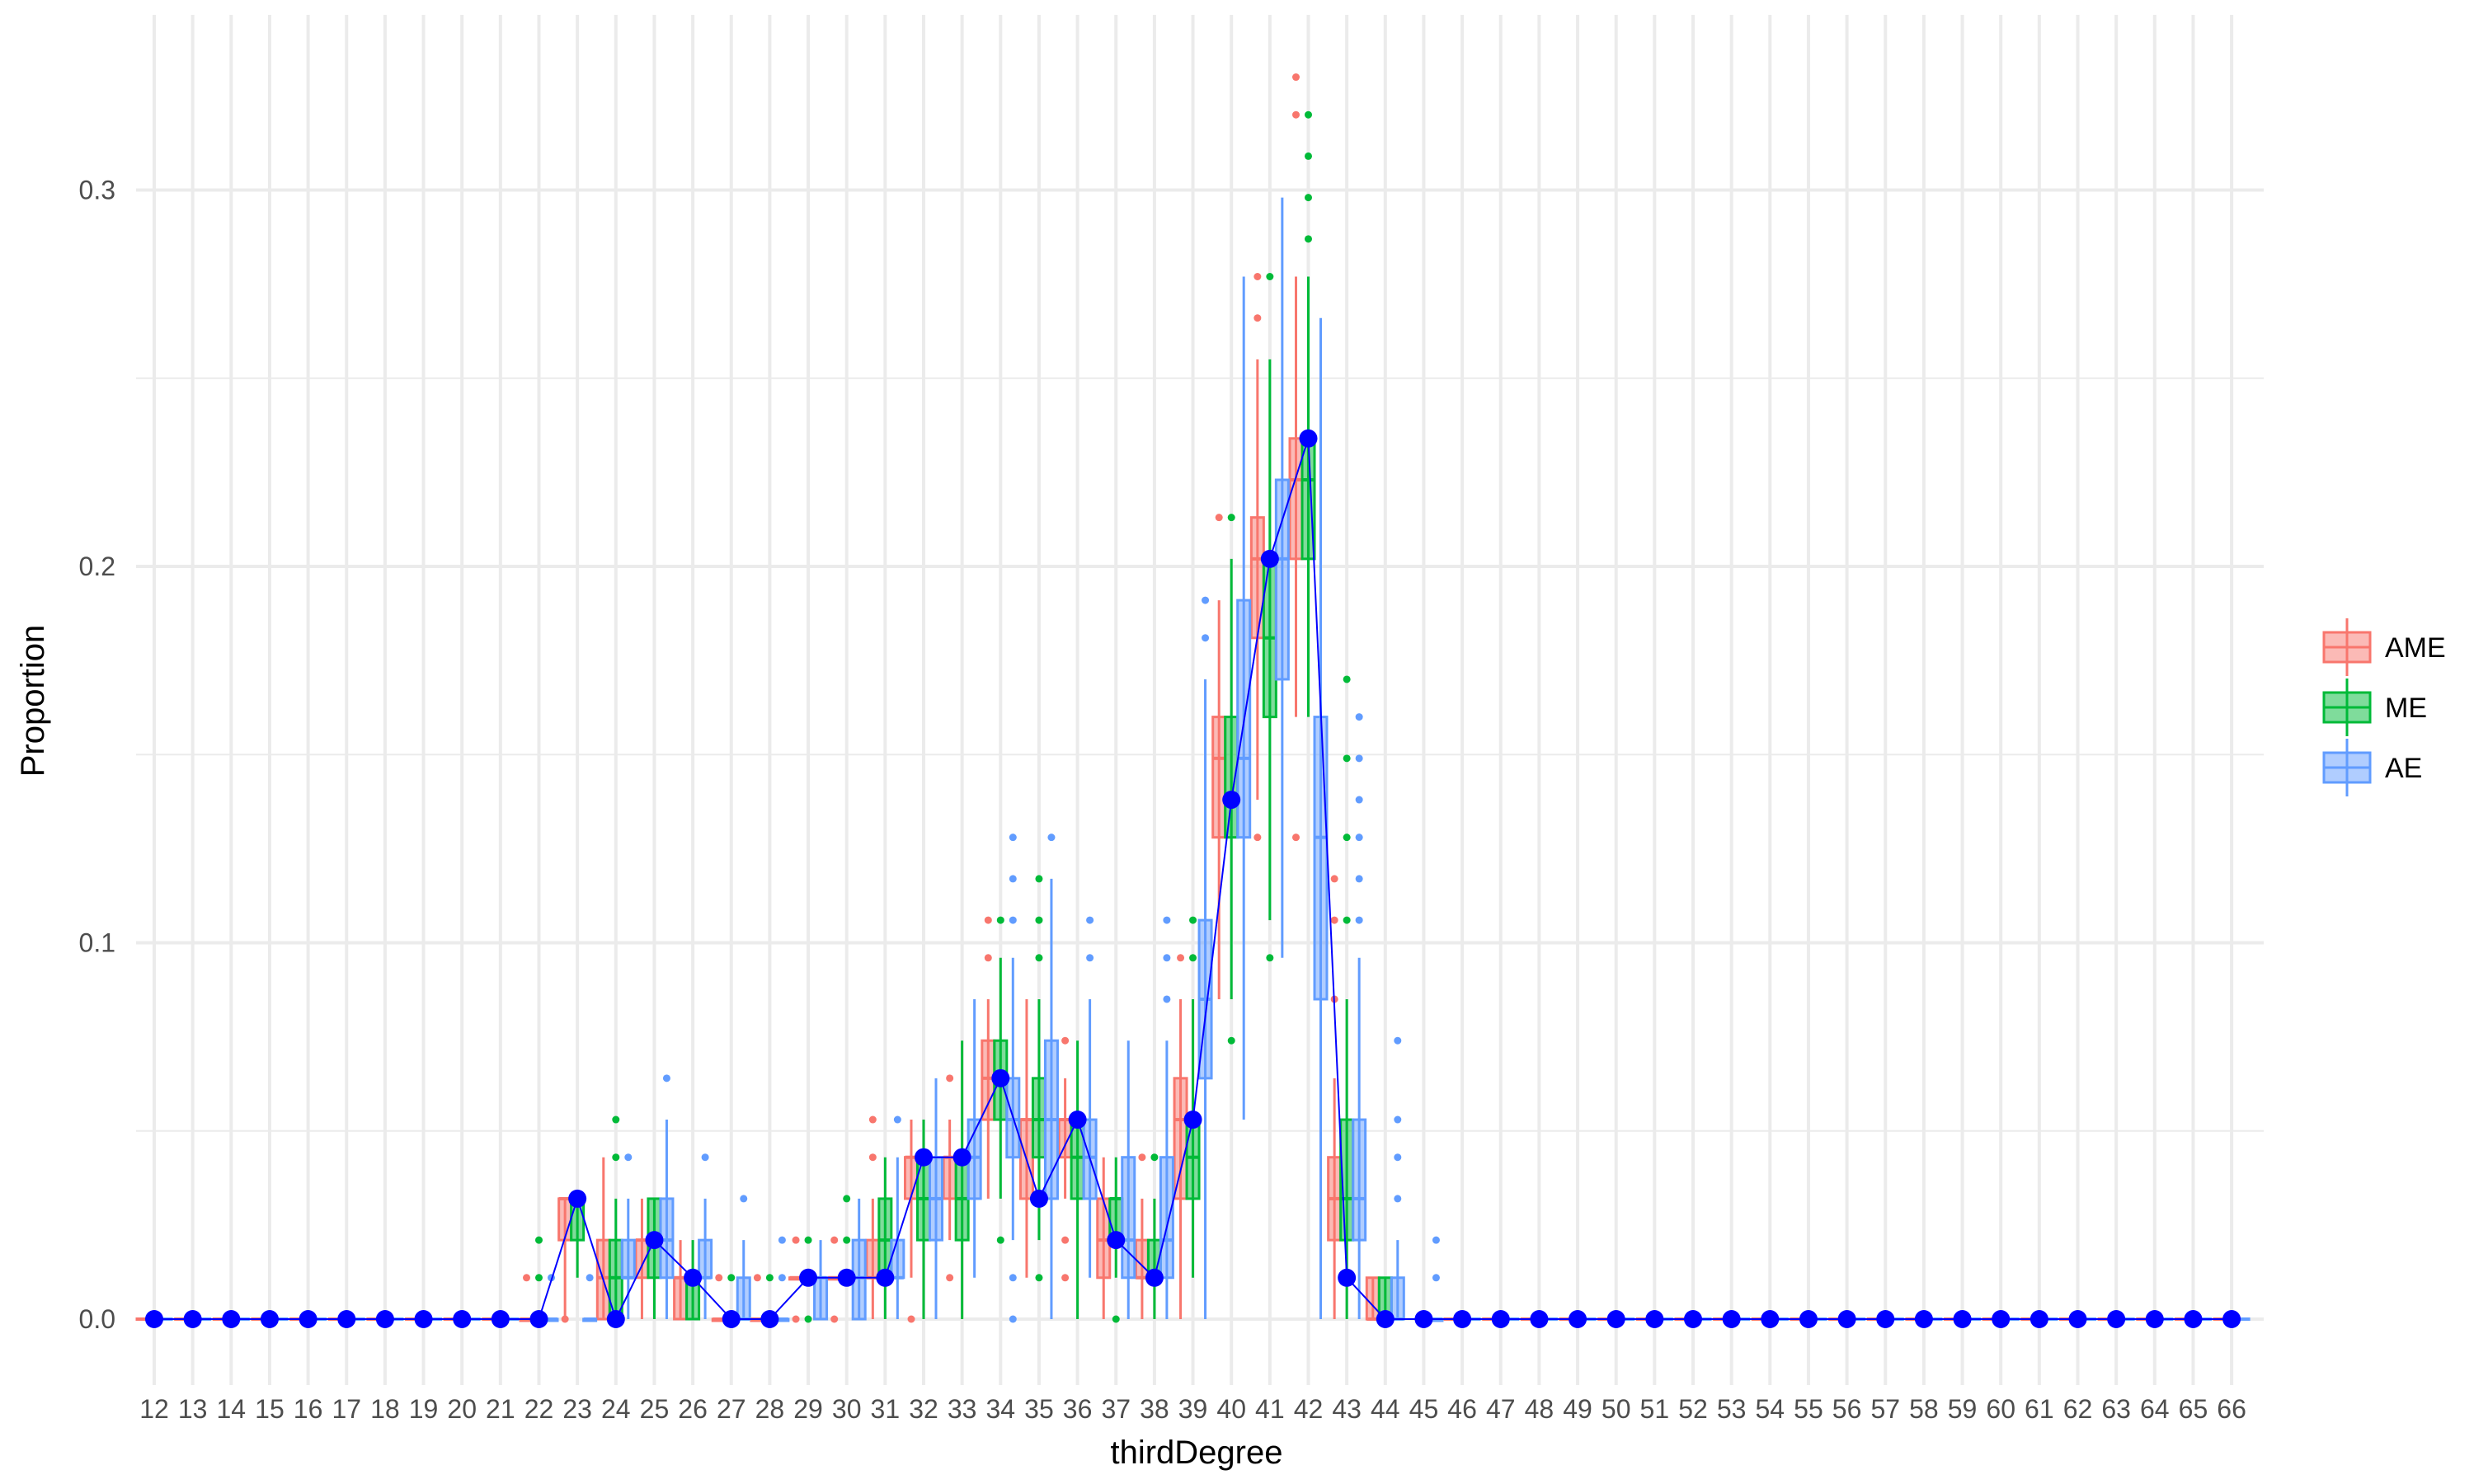  I want to click on x-tick-label: 52, so click(1693, 1409).